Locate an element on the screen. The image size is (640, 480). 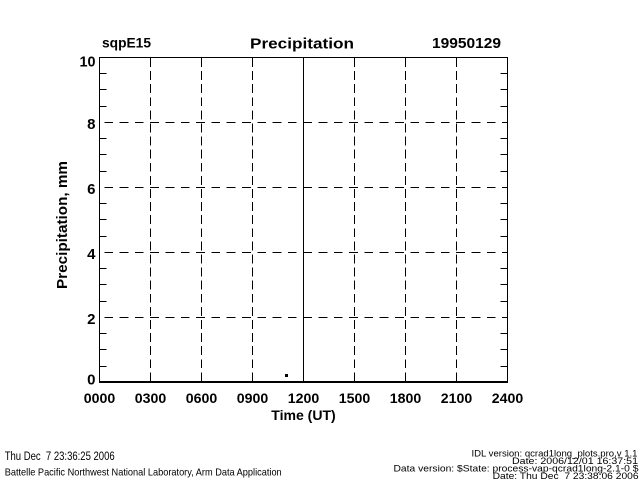
svg-text: Date: Thu Dec 7 23:38:06 2006 is located at coordinates (566, 475).